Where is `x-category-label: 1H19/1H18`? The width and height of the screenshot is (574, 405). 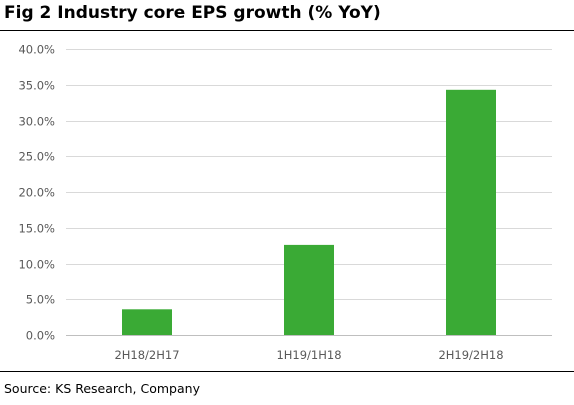 x-category-label: 1H19/1H18 is located at coordinates (308, 355).